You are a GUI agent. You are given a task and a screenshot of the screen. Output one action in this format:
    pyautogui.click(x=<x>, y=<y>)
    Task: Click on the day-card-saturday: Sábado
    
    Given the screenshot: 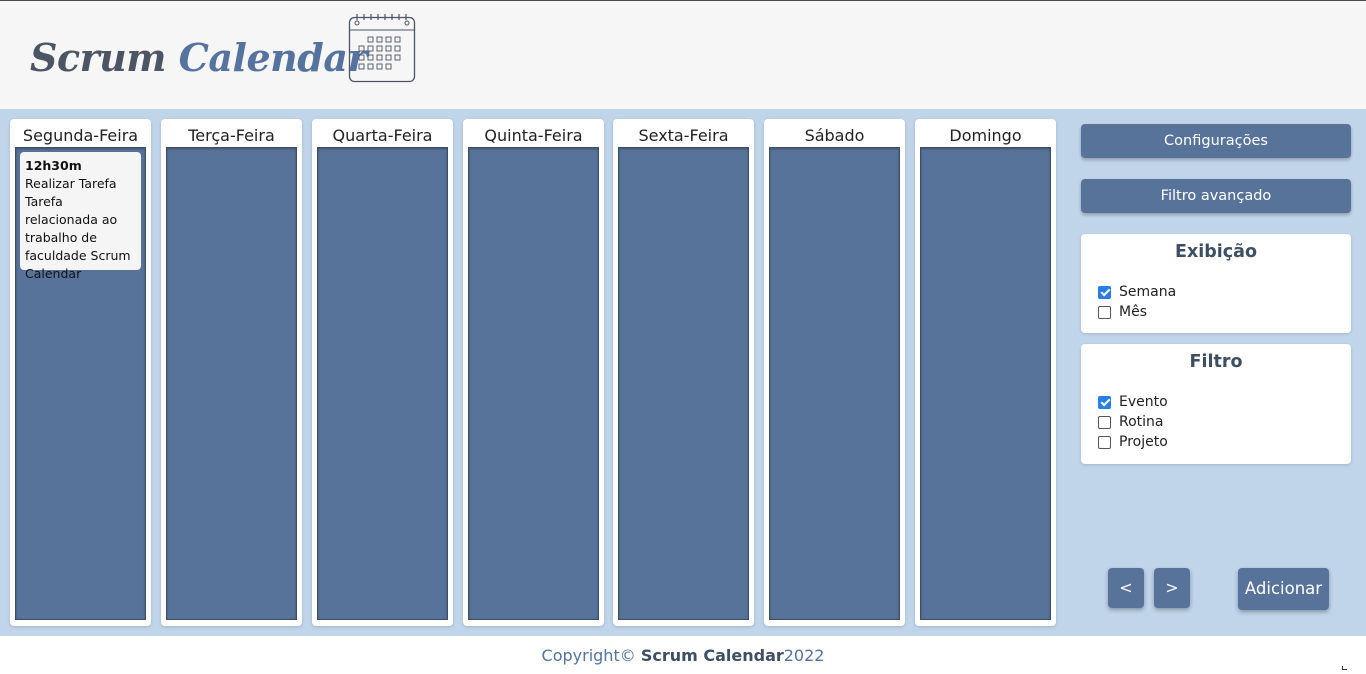 What is the action you would take?
    pyautogui.click(x=834, y=372)
    